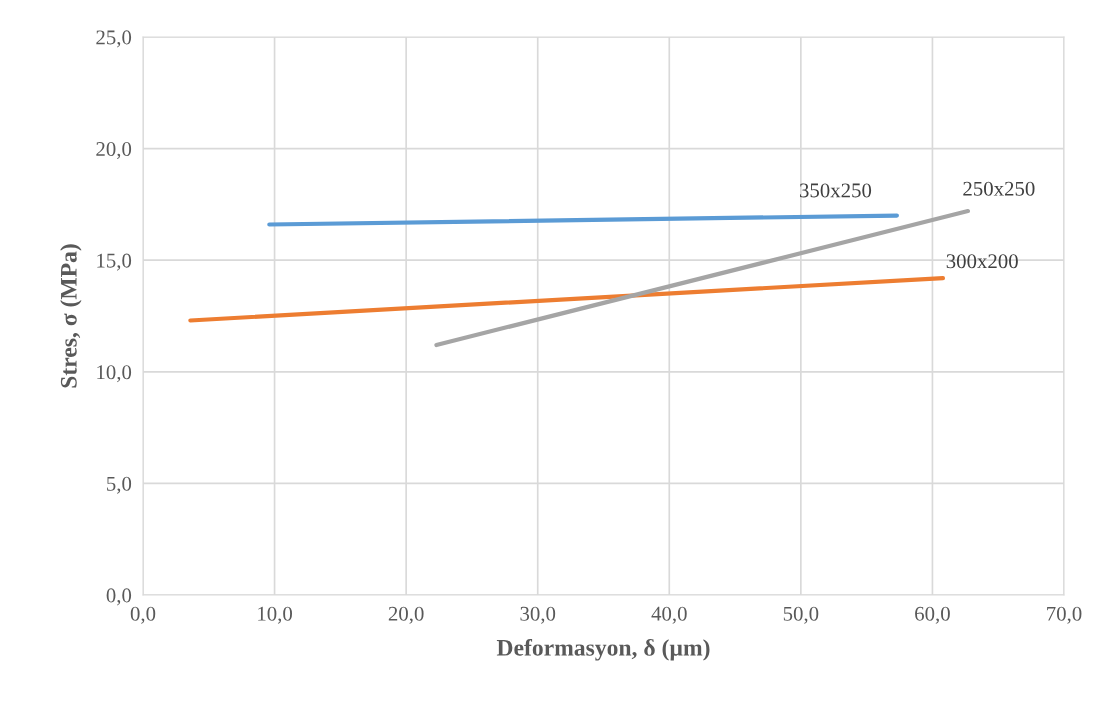 This screenshot has height=708, width=1115. Describe the element at coordinates (932, 615) in the screenshot. I see `x-tick-label: 60,0` at that location.